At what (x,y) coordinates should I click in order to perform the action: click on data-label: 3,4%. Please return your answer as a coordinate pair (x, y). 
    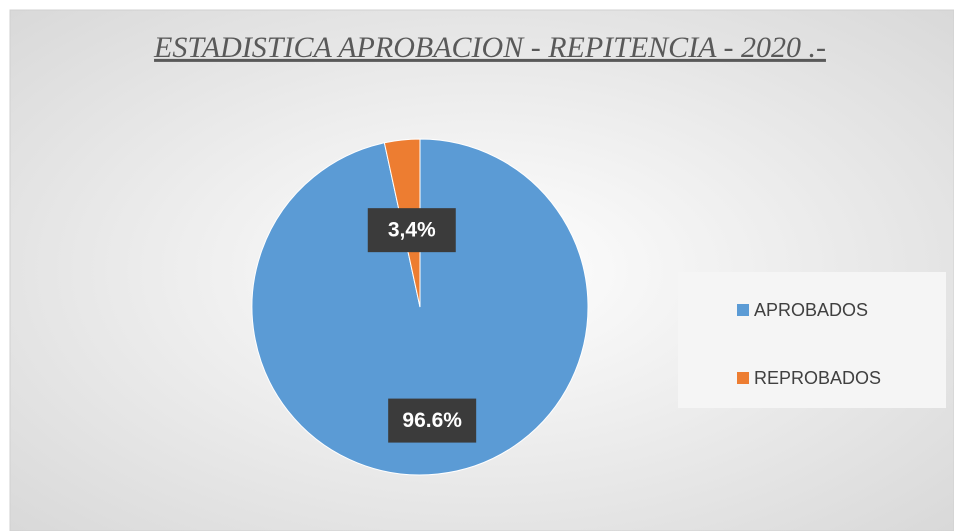
    Looking at the image, I should click on (412, 230).